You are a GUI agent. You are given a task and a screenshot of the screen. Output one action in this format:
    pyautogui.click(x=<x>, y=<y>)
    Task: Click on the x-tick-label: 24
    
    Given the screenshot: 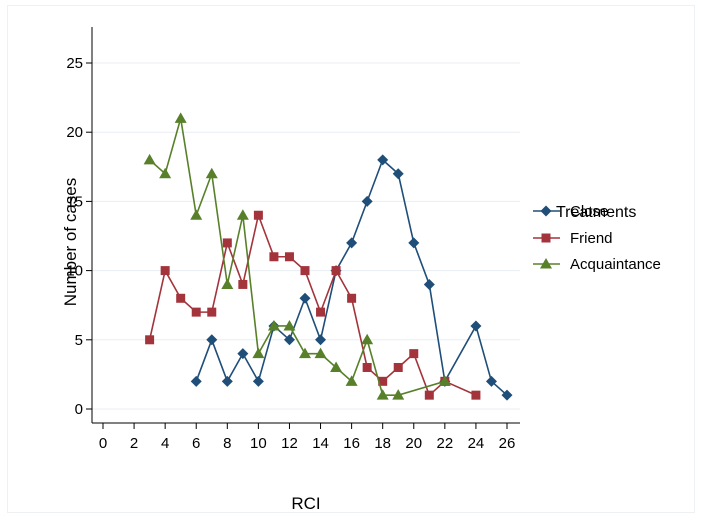 What is the action you would take?
    pyautogui.click(x=476, y=443)
    